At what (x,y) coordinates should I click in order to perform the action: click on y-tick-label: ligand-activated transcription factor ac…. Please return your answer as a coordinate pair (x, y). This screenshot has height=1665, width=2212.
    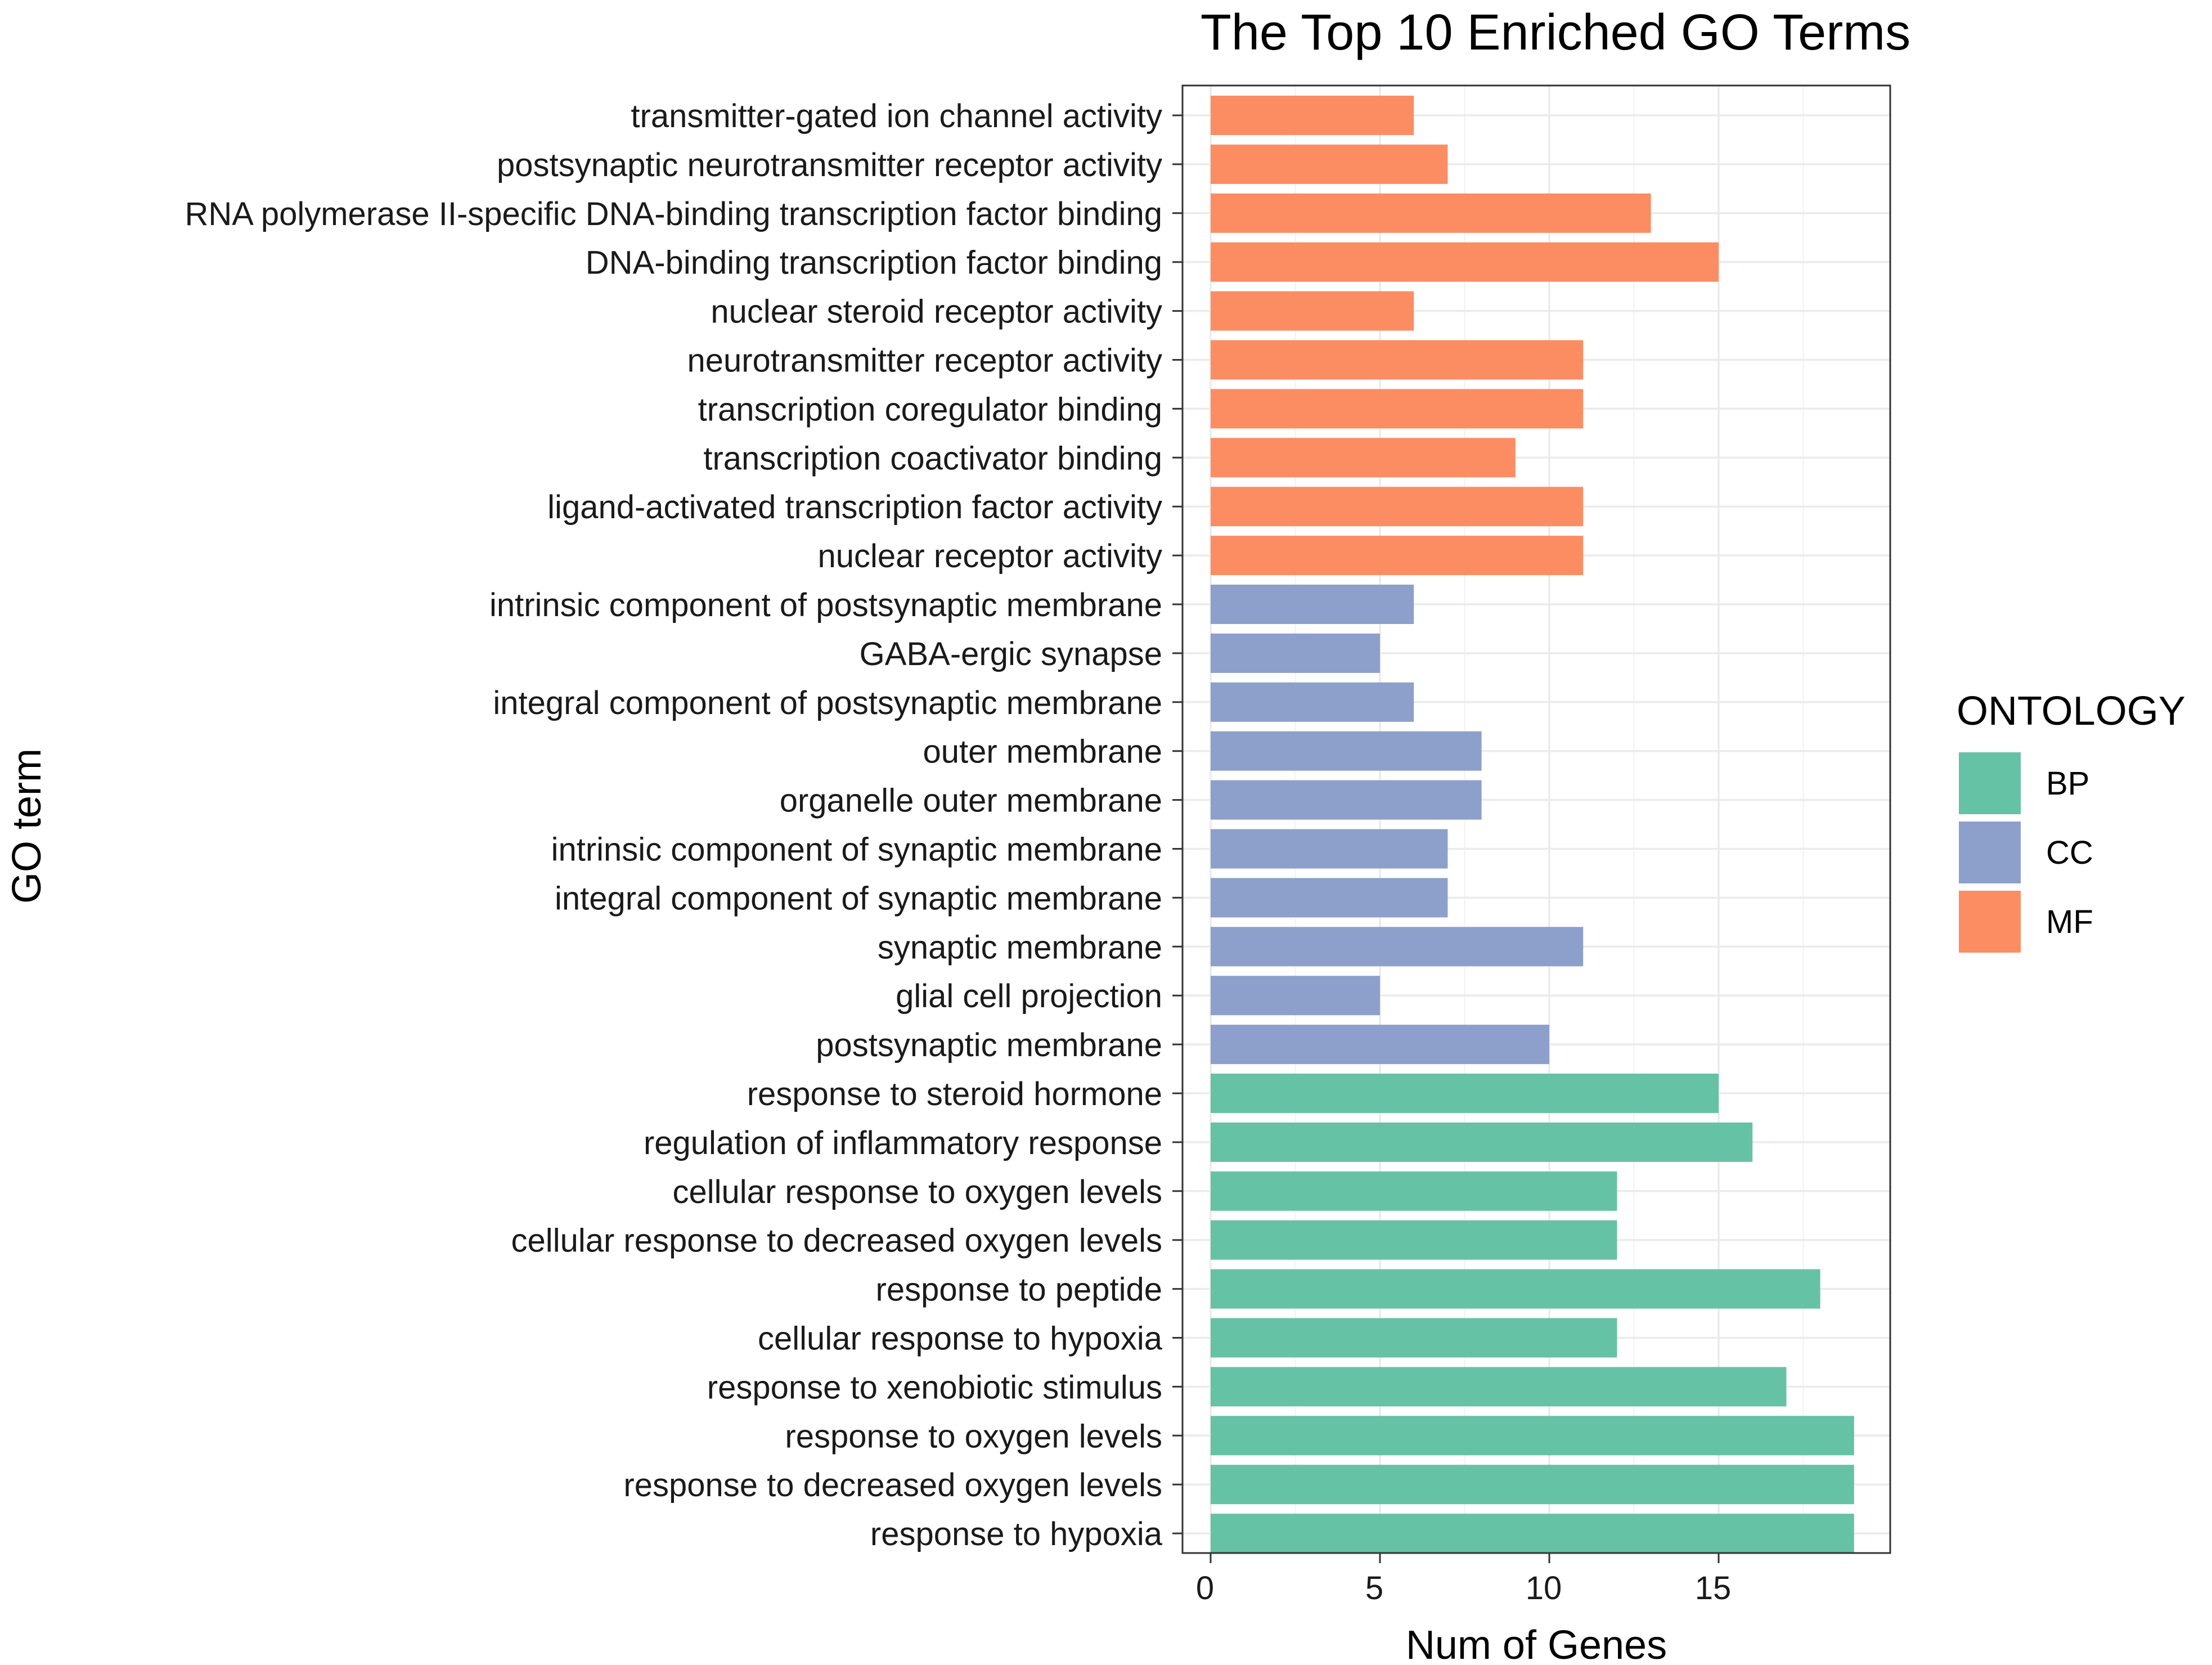
    Looking at the image, I should click on (854, 507).